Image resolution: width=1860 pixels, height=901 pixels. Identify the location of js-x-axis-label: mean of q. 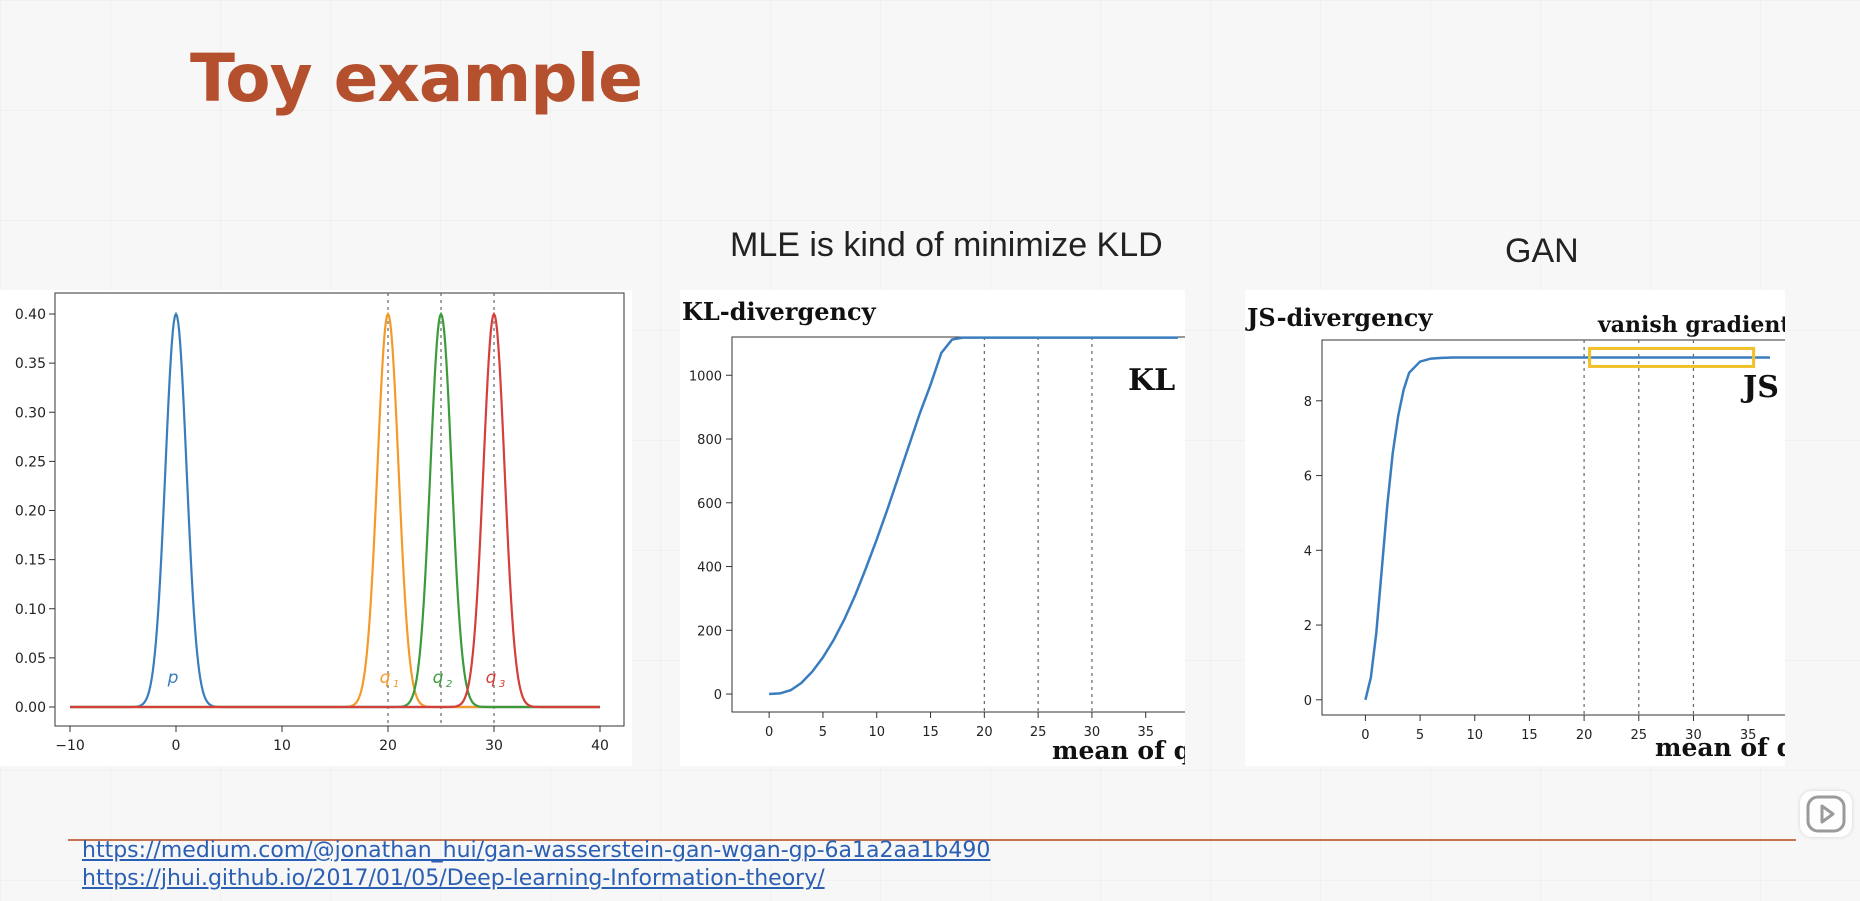
(1720, 747).